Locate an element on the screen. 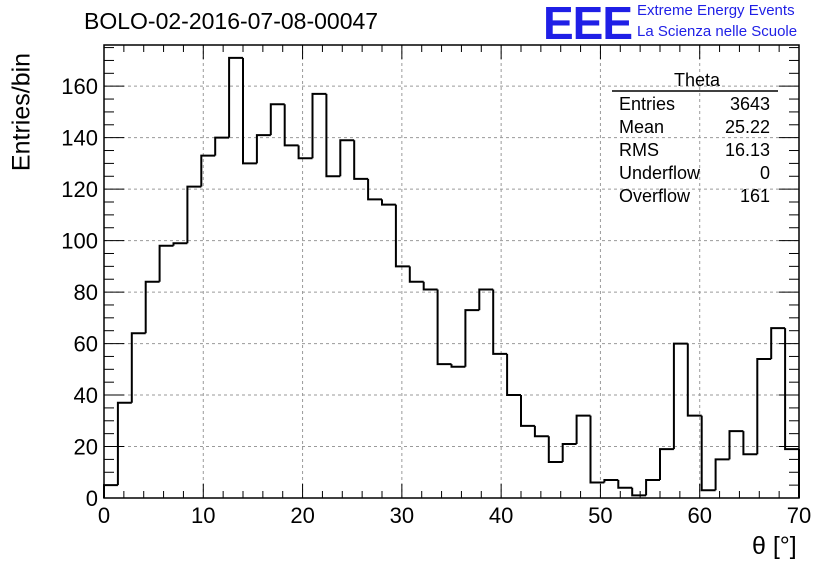 Image resolution: width=836 pixels, height=572 pixels. chart-title: BOLO-02-2016-07-08-00047 is located at coordinates (231, 21).